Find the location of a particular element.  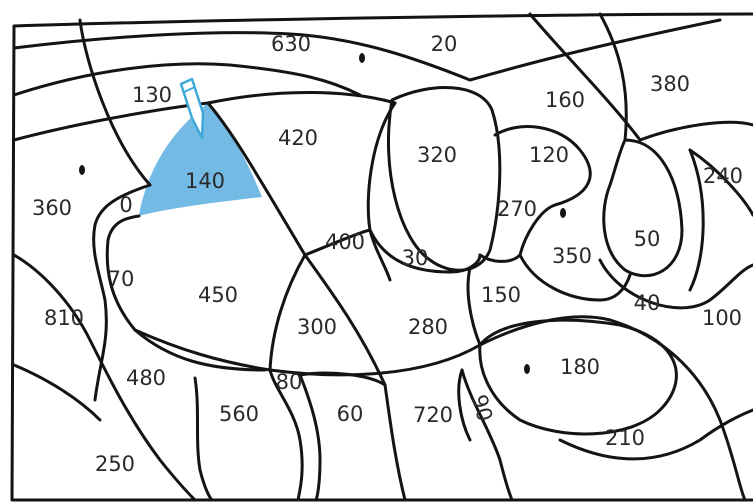

region-label: 720 is located at coordinates (433, 415).